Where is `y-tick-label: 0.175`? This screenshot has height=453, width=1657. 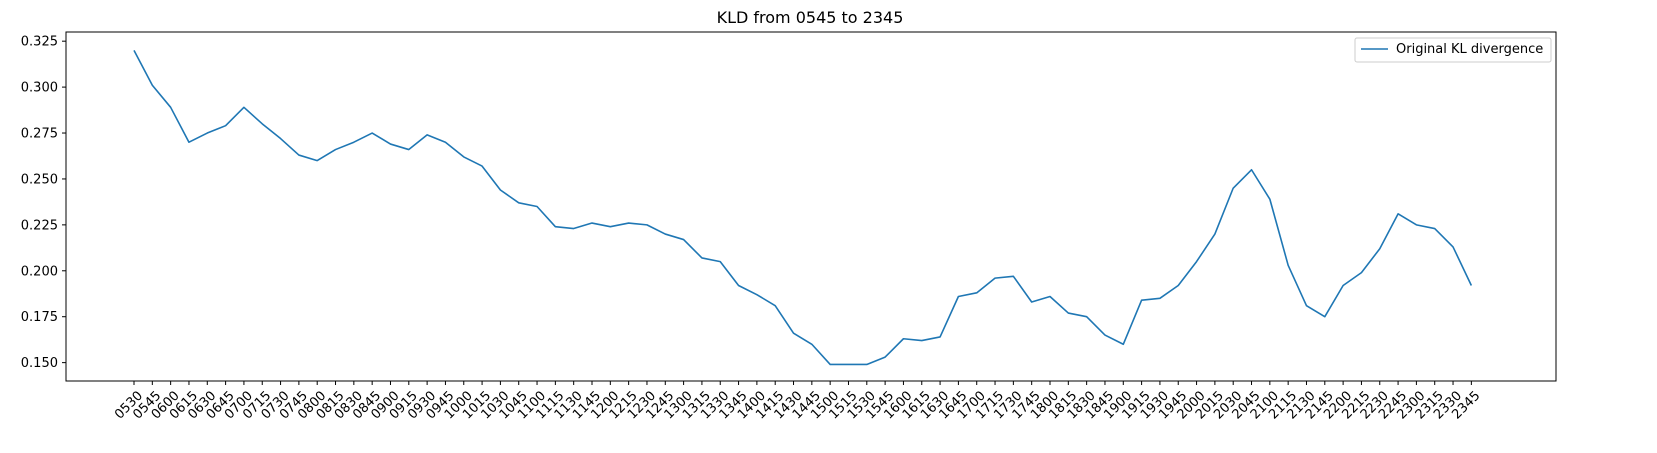
y-tick-label: 0.175 is located at coordinates (39, 317).